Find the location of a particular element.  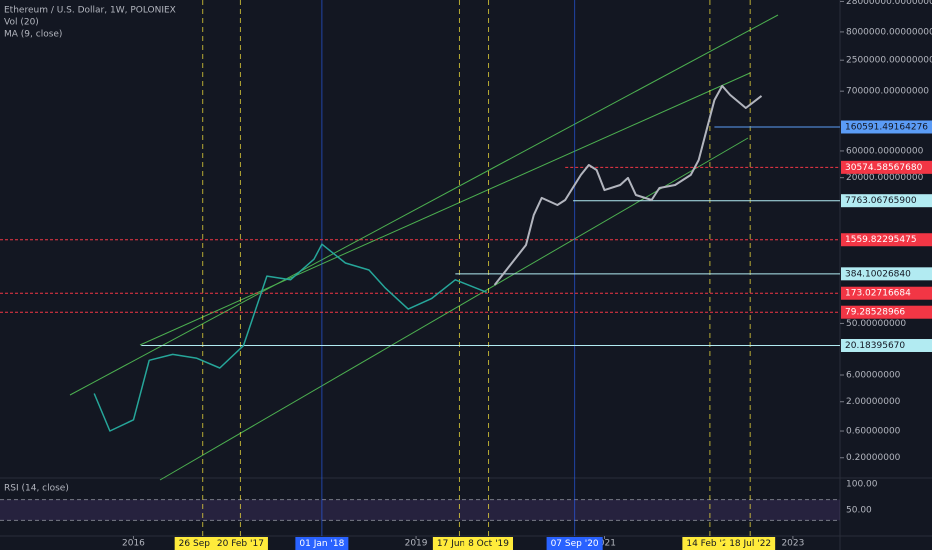

y-tick-label: 28000000.00000000 is located at coordinates (889, 3).